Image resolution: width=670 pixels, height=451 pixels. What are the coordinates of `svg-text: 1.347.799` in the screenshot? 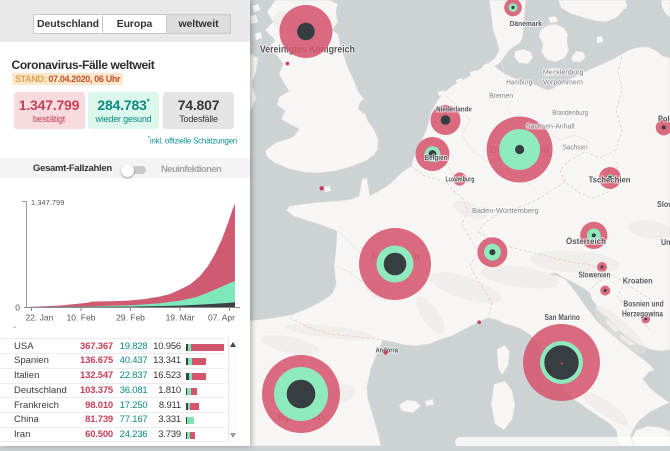 It's located at (47, 202).